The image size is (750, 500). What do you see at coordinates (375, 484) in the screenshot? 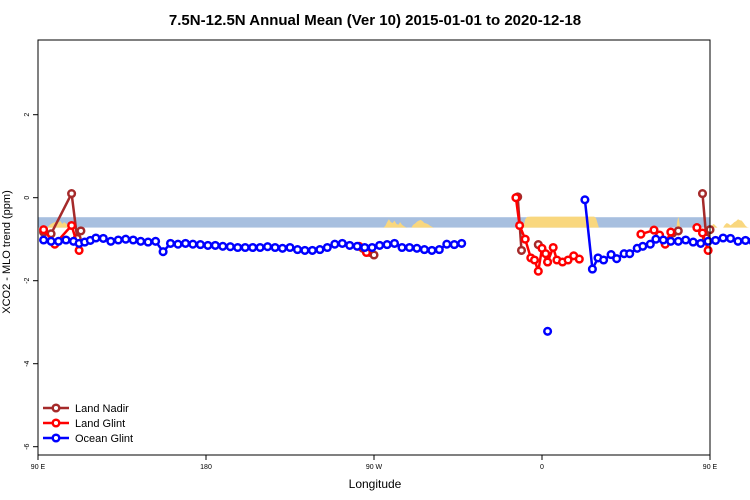
I see `x-axis-label: Longitude` at bounding box center [375, 484].